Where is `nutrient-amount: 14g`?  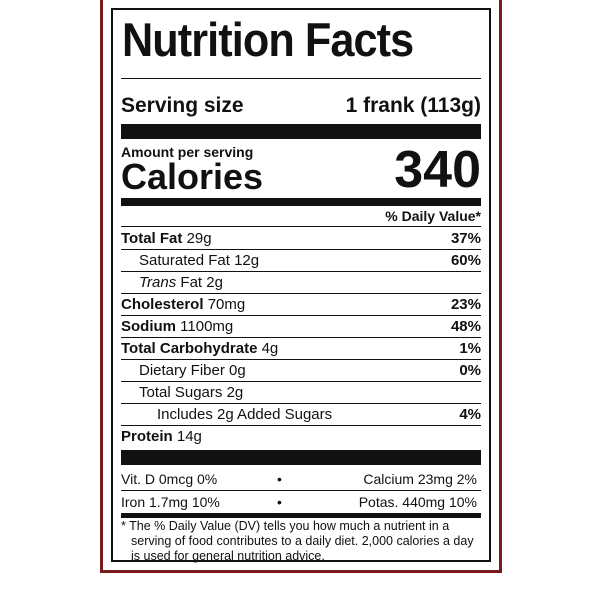
nutrient-amount: 14g is located at coordinates (189, 436).